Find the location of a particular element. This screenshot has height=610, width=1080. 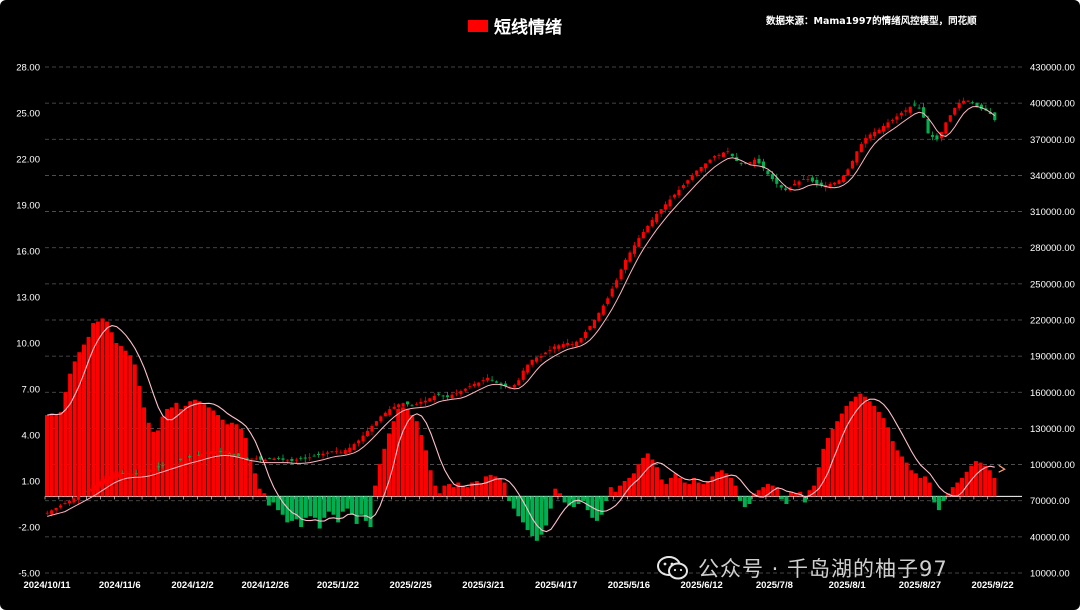

left-tick-label: 22.00 is located at coordinates (28, 160).